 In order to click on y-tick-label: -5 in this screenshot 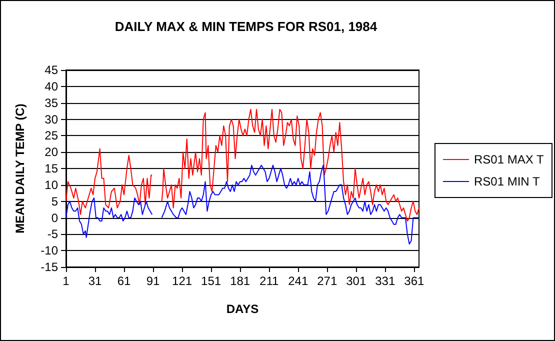, I will do `click(52, 234)`.